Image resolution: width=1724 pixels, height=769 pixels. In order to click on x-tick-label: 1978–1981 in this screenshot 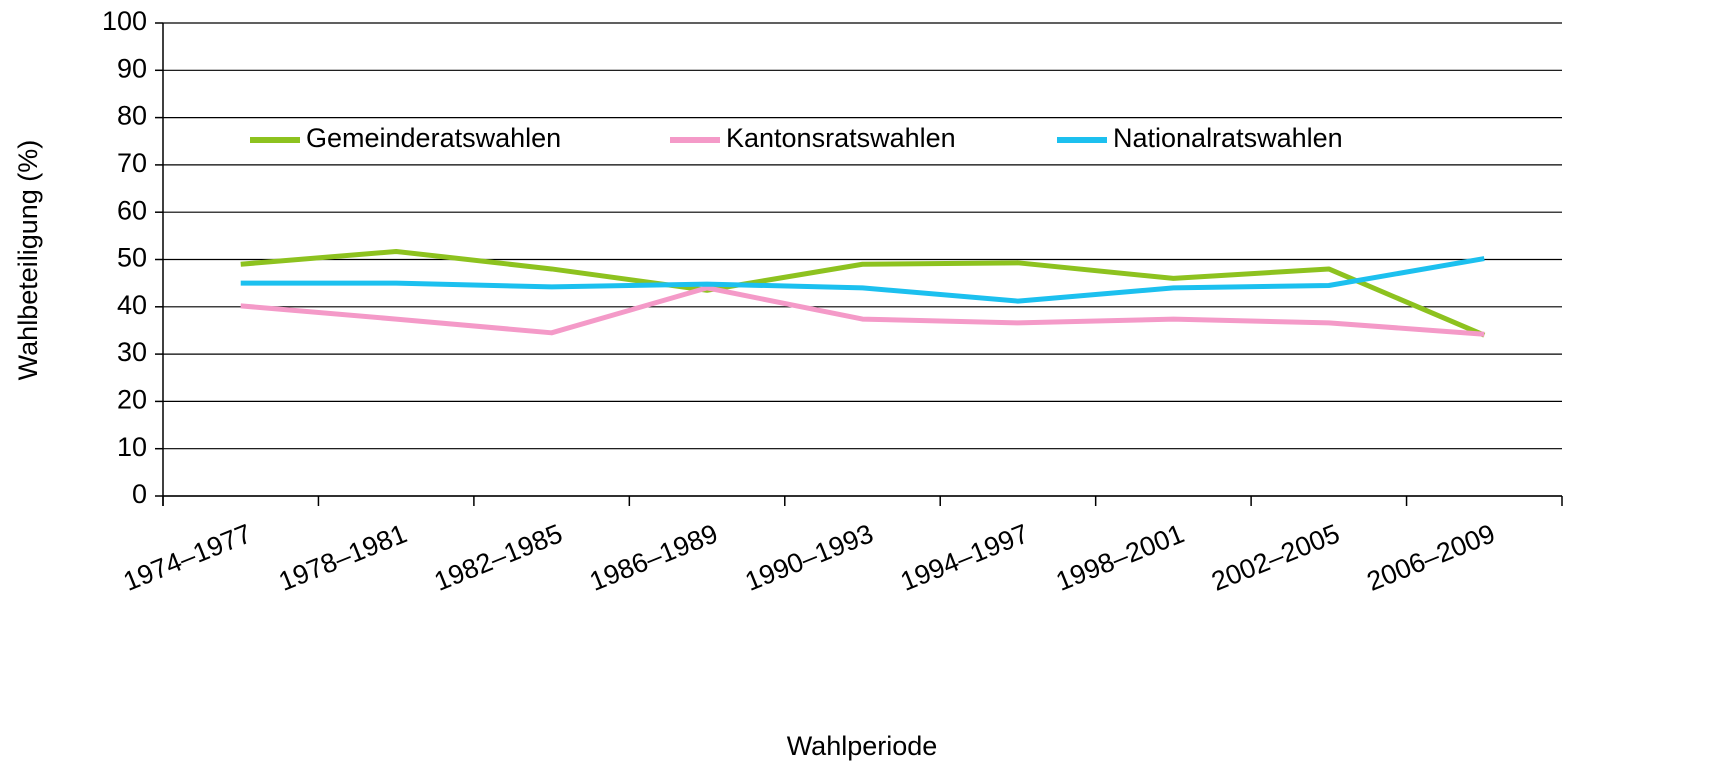, I will do `click(343, 557)`.